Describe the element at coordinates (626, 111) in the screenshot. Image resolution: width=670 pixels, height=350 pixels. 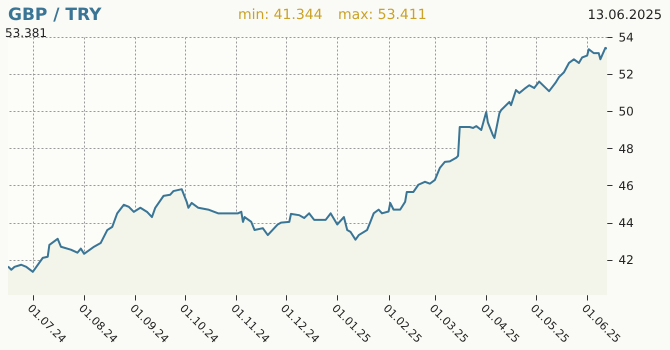
I see `y-tick-label: 50` at that location.